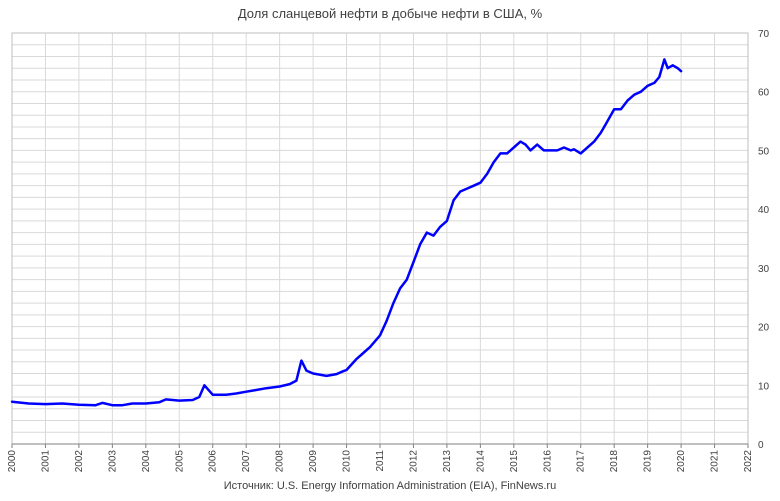  Describe the element at coordinates (764, 151) in the screenshot. I see `y-tick-label: 50` at that location.